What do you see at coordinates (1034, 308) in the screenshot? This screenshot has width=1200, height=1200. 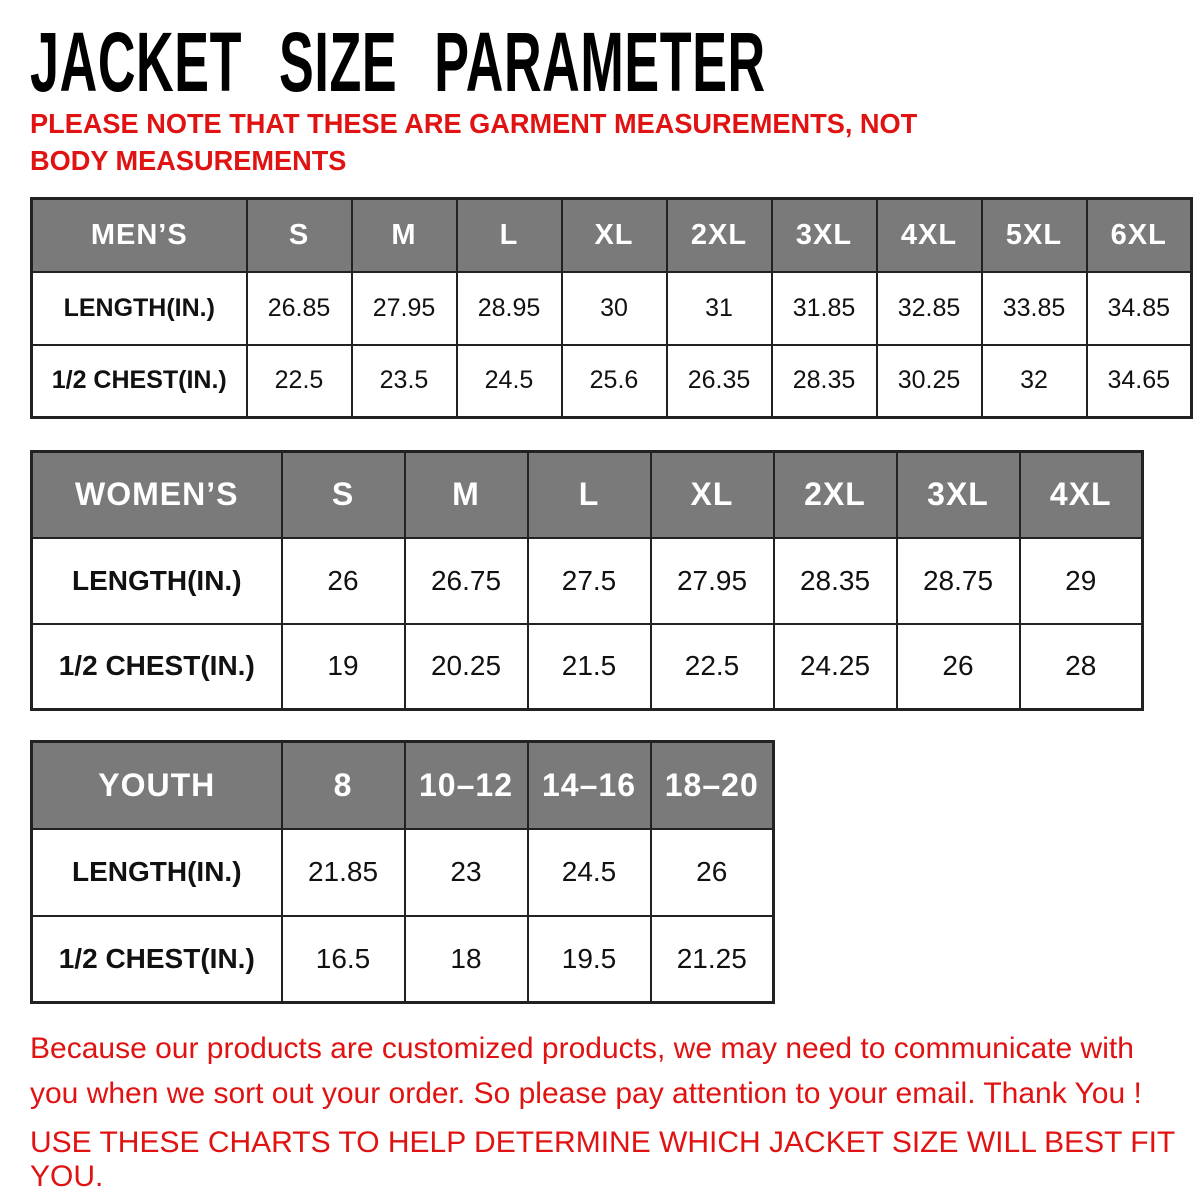 I see `measurement-value-cell: 33.85` at bounding box center [1034, 308].